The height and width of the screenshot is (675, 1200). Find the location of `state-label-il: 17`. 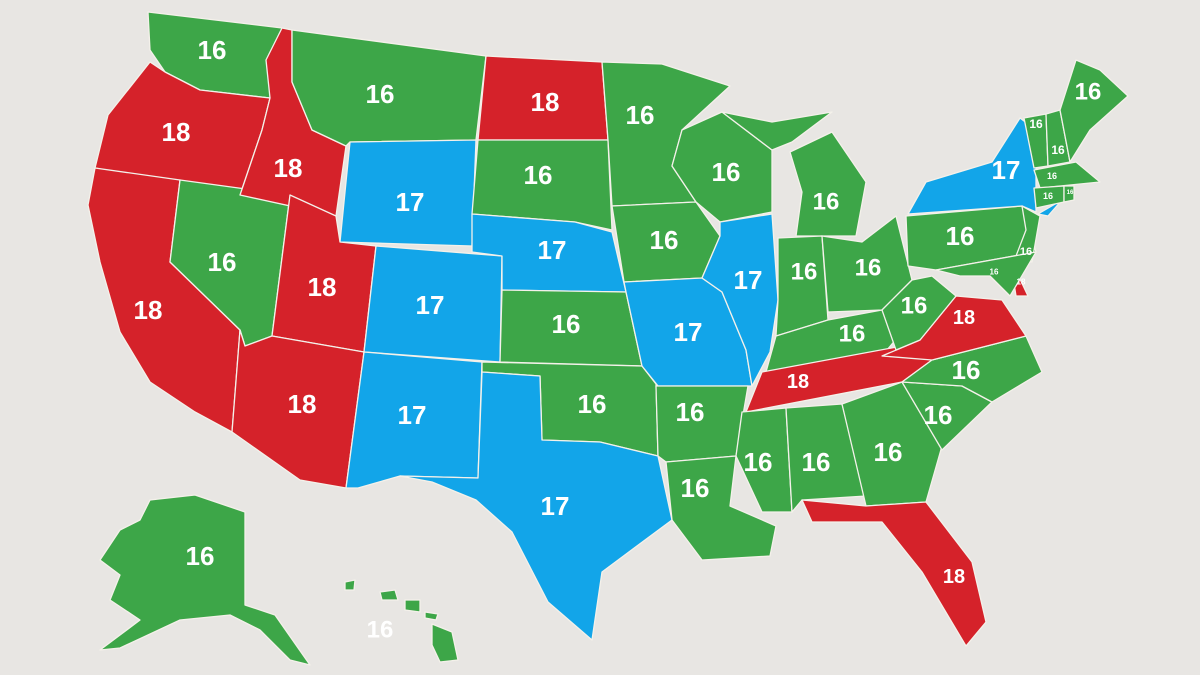

state-label-il: 17 is located at coordinates (748, 280).